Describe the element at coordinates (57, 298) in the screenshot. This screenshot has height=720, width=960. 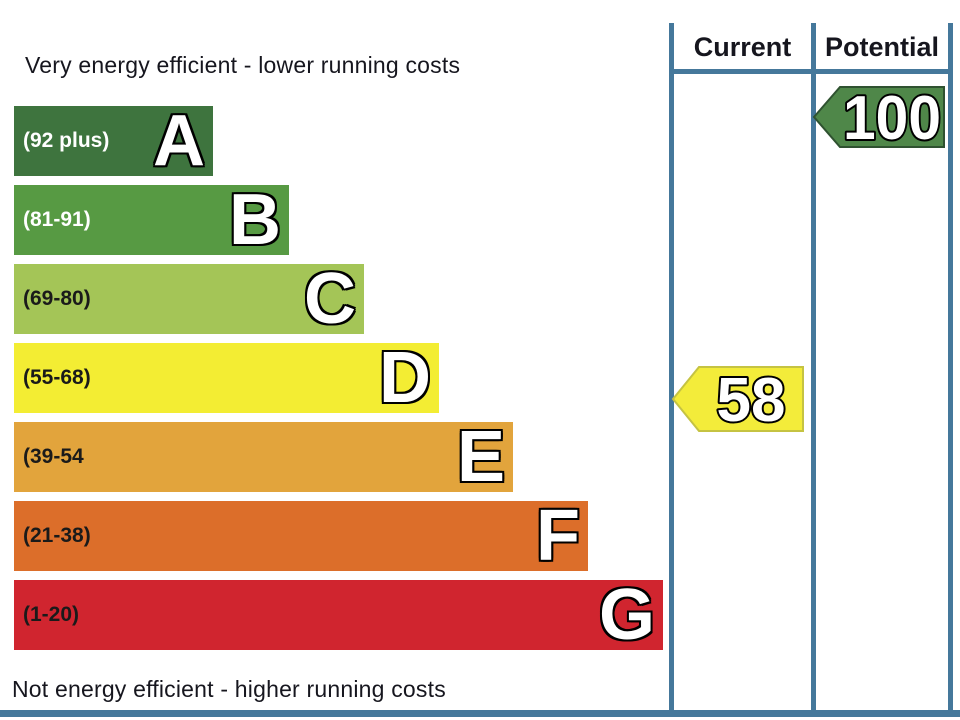
I see `band-c-range-label: (69-80)` at that location.